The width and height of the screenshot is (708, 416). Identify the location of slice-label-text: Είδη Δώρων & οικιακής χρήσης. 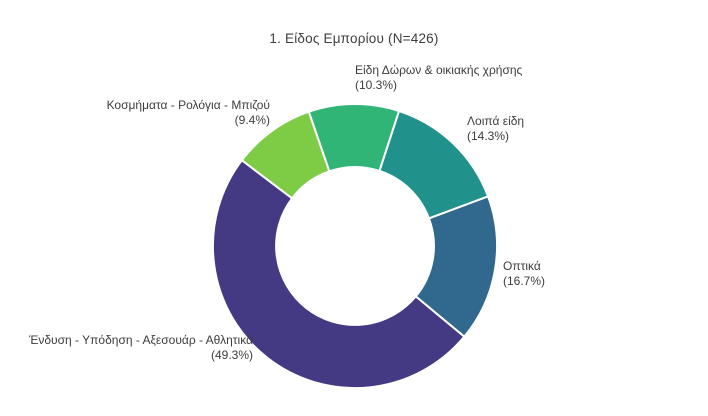
(439, 70).